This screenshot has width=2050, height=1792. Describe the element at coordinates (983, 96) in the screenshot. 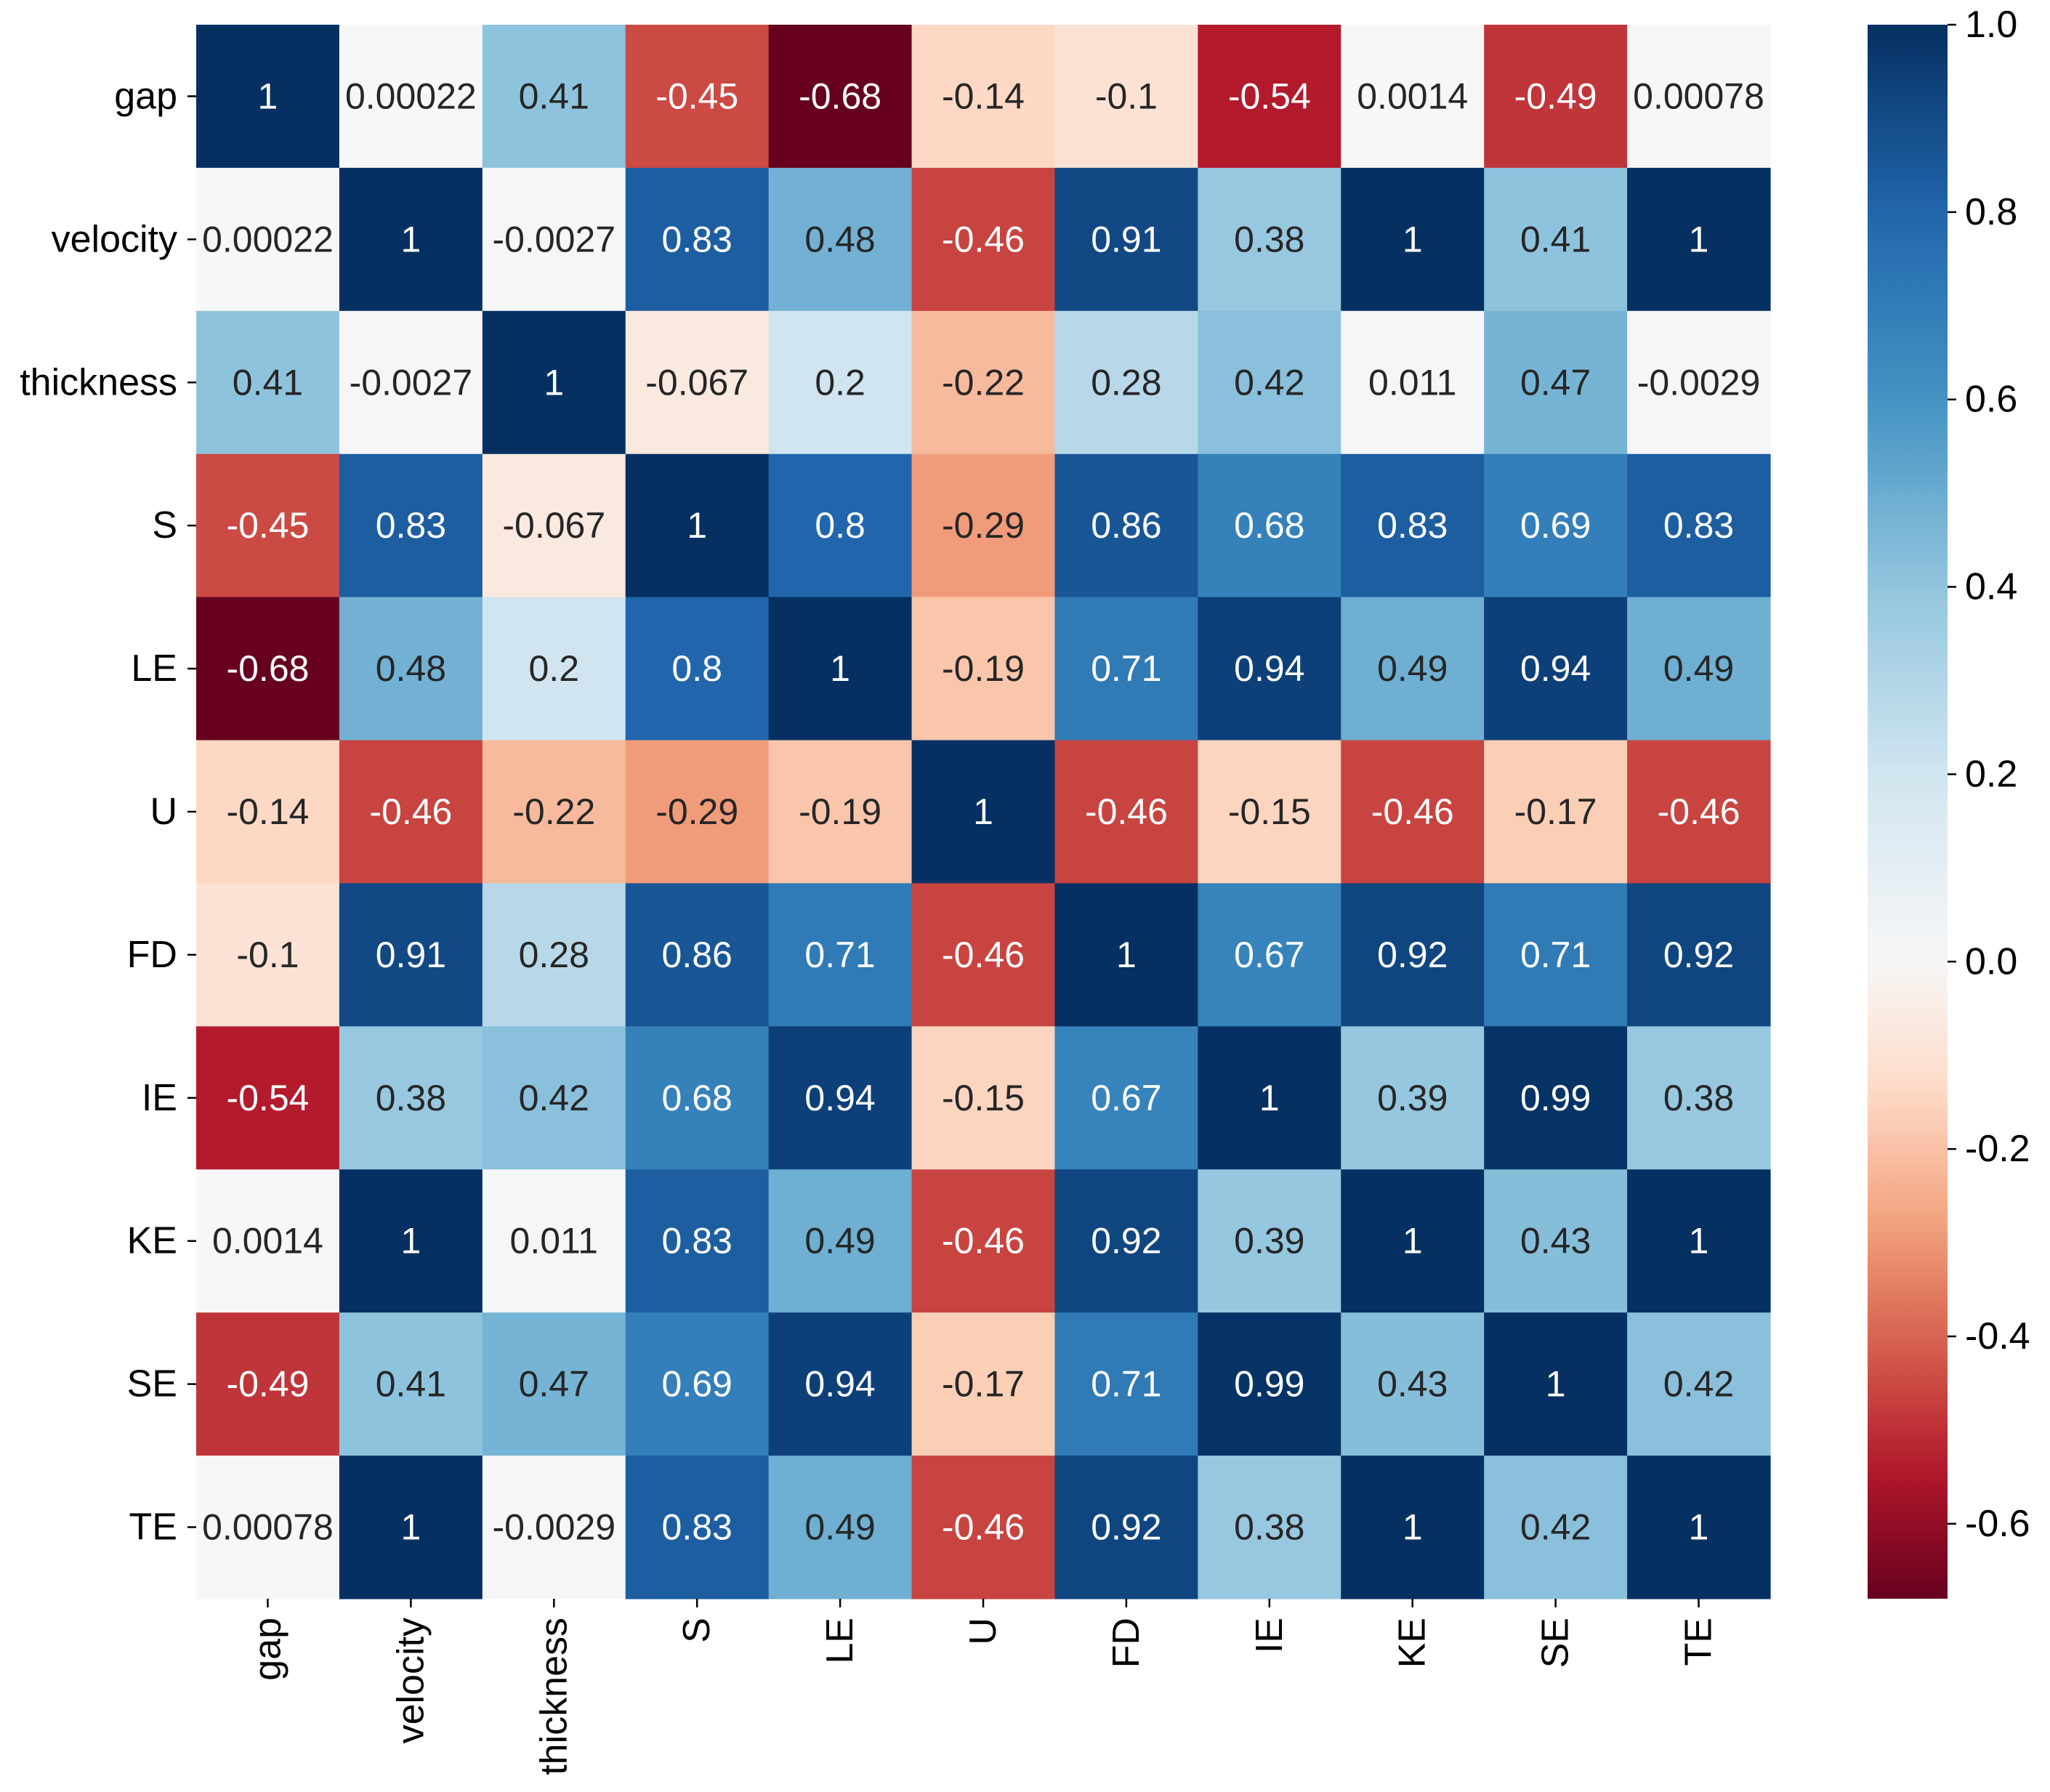

I see `cell-value-gap-U: -0.14` at that location.